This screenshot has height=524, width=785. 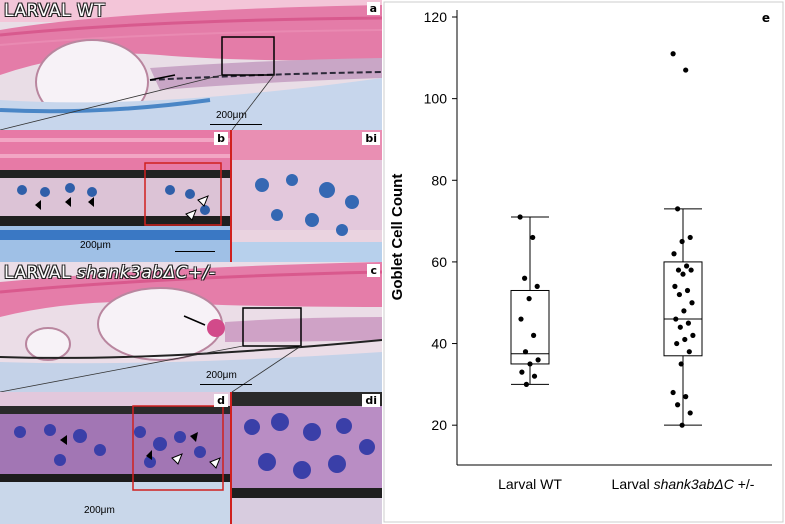 What do you see at coordinates (95, 245) in the screenshot?
I see `panel-b-scale-label: 200μm` at bounding box center [95, 245].